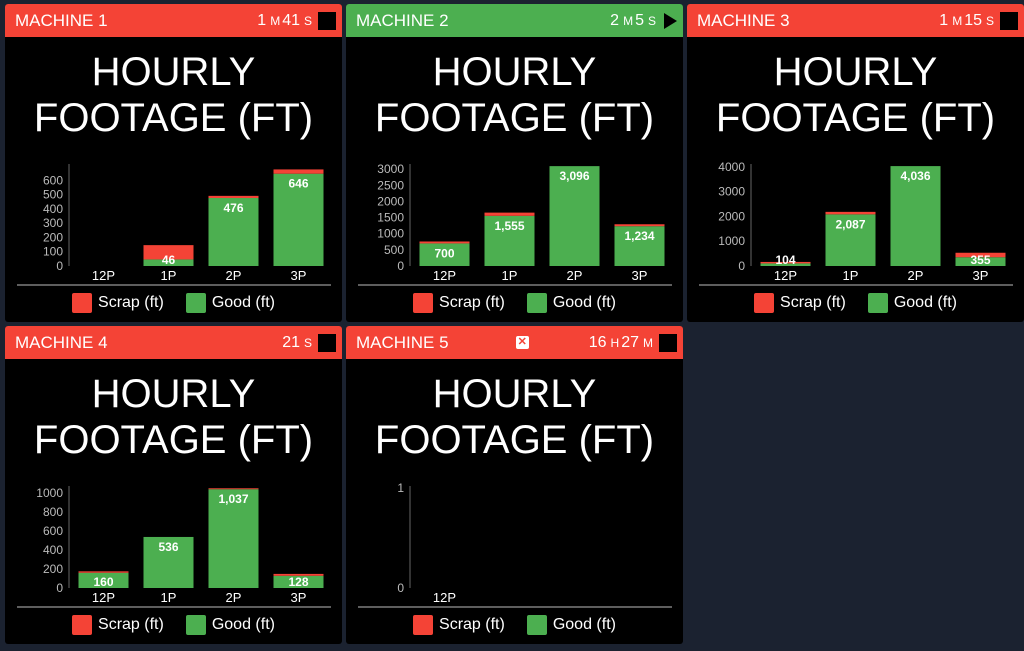 The image size is (1024, 651). Describe the element at coordinates (597, 342) in the screenshot. I see `timer-value-1: 16` at that location.